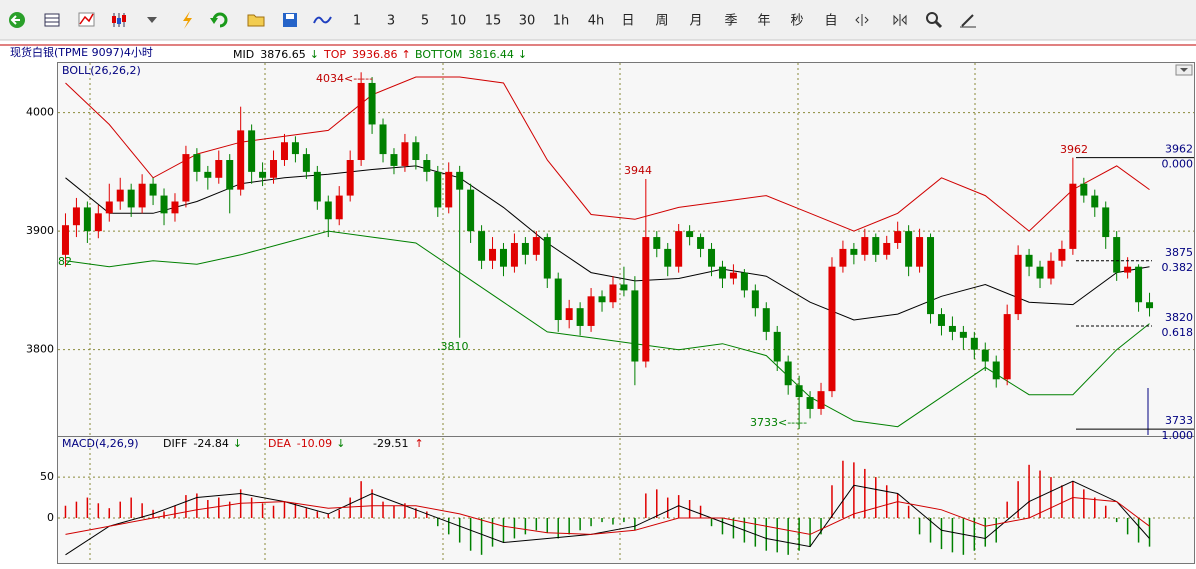 Image resolution: width=1196 pixels, height=569 pixels. Describe the element at coordinates (17, 20) in the screenshot. I see `back-button` at that location.